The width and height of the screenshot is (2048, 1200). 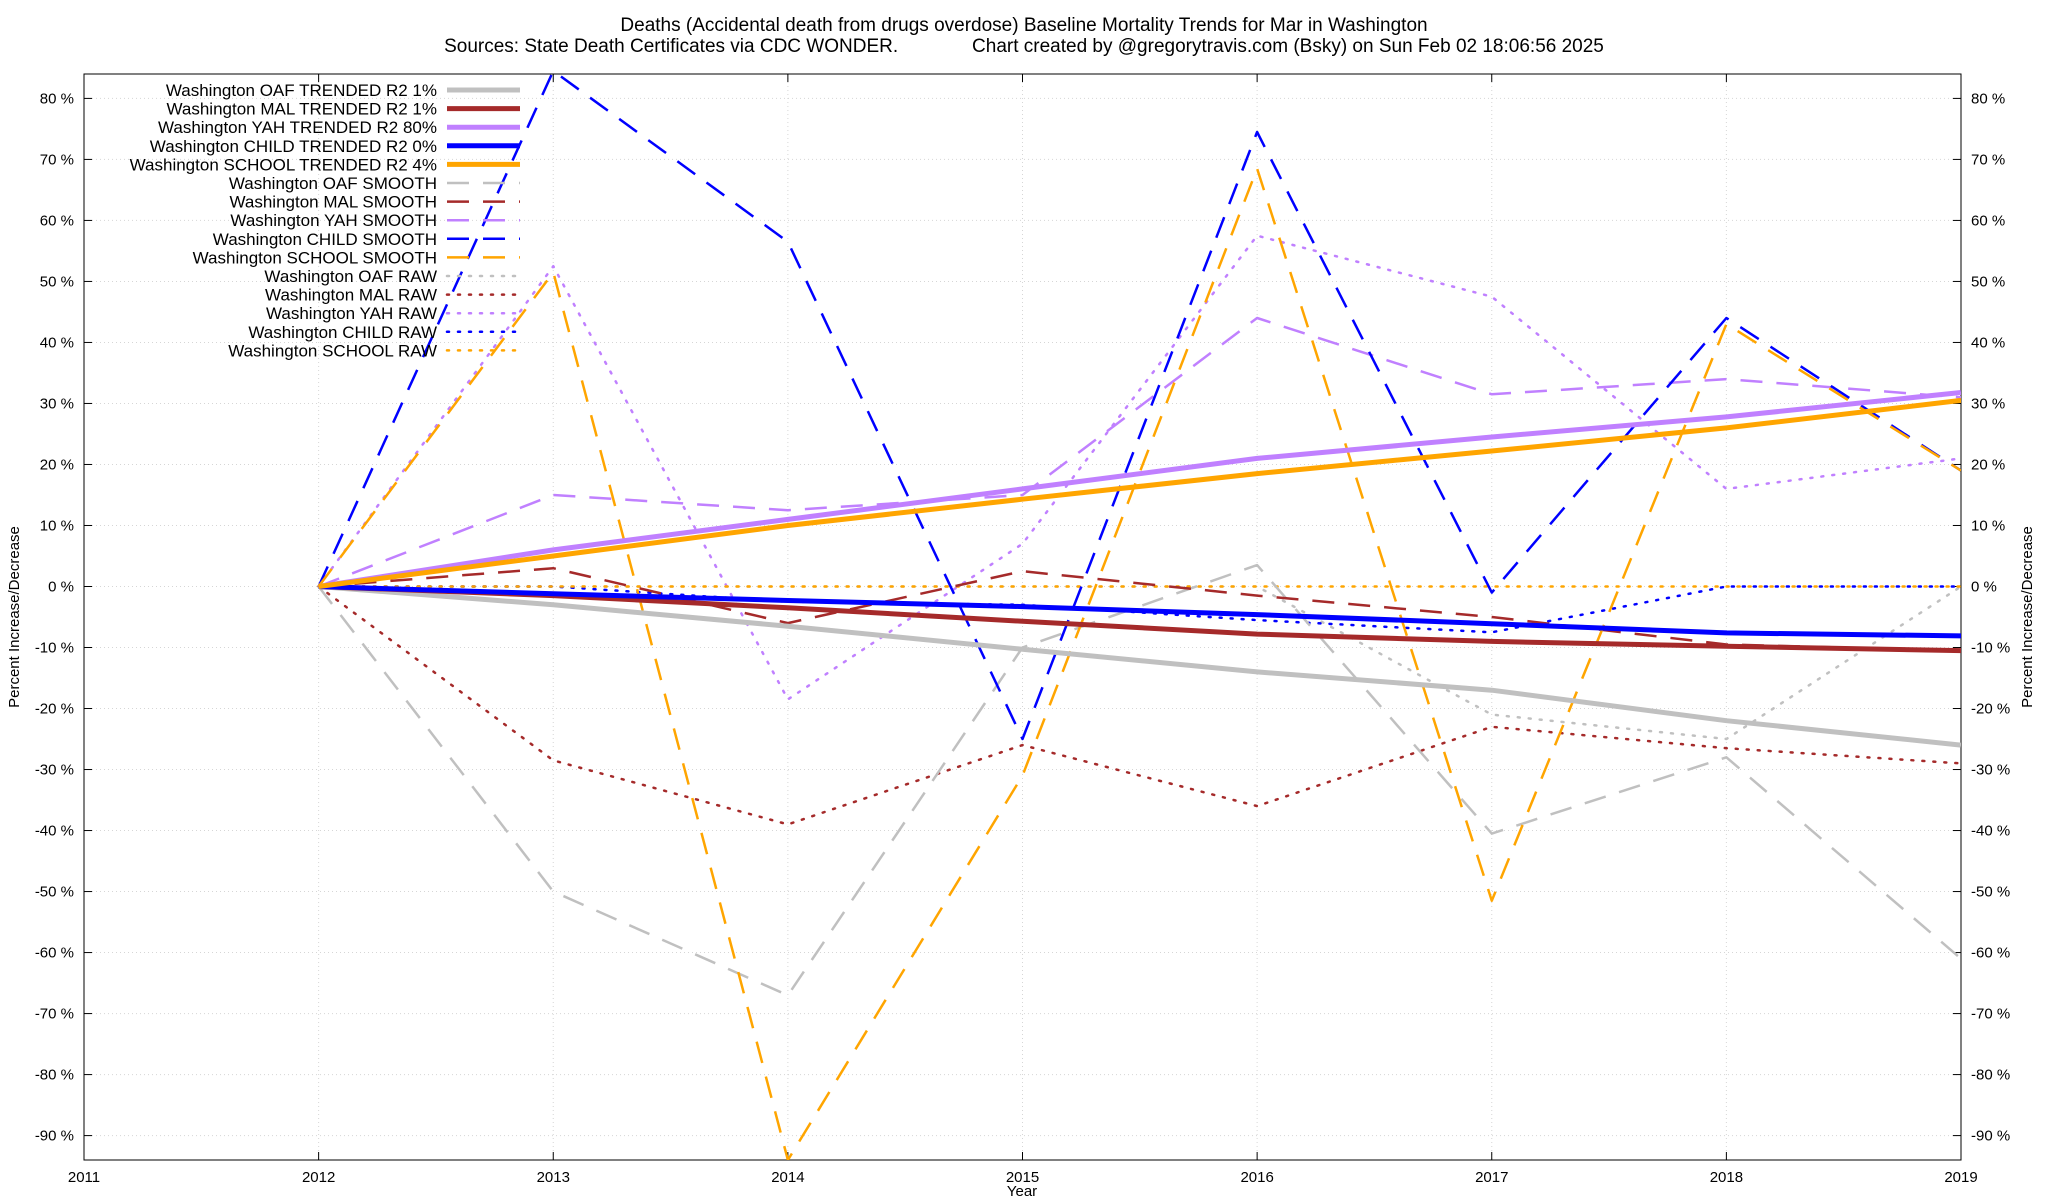 What do you see at coordinates (54, 831) in the screenshot?
I see `y-tick-label-left: -40 %` at bounding box center [54, 831].